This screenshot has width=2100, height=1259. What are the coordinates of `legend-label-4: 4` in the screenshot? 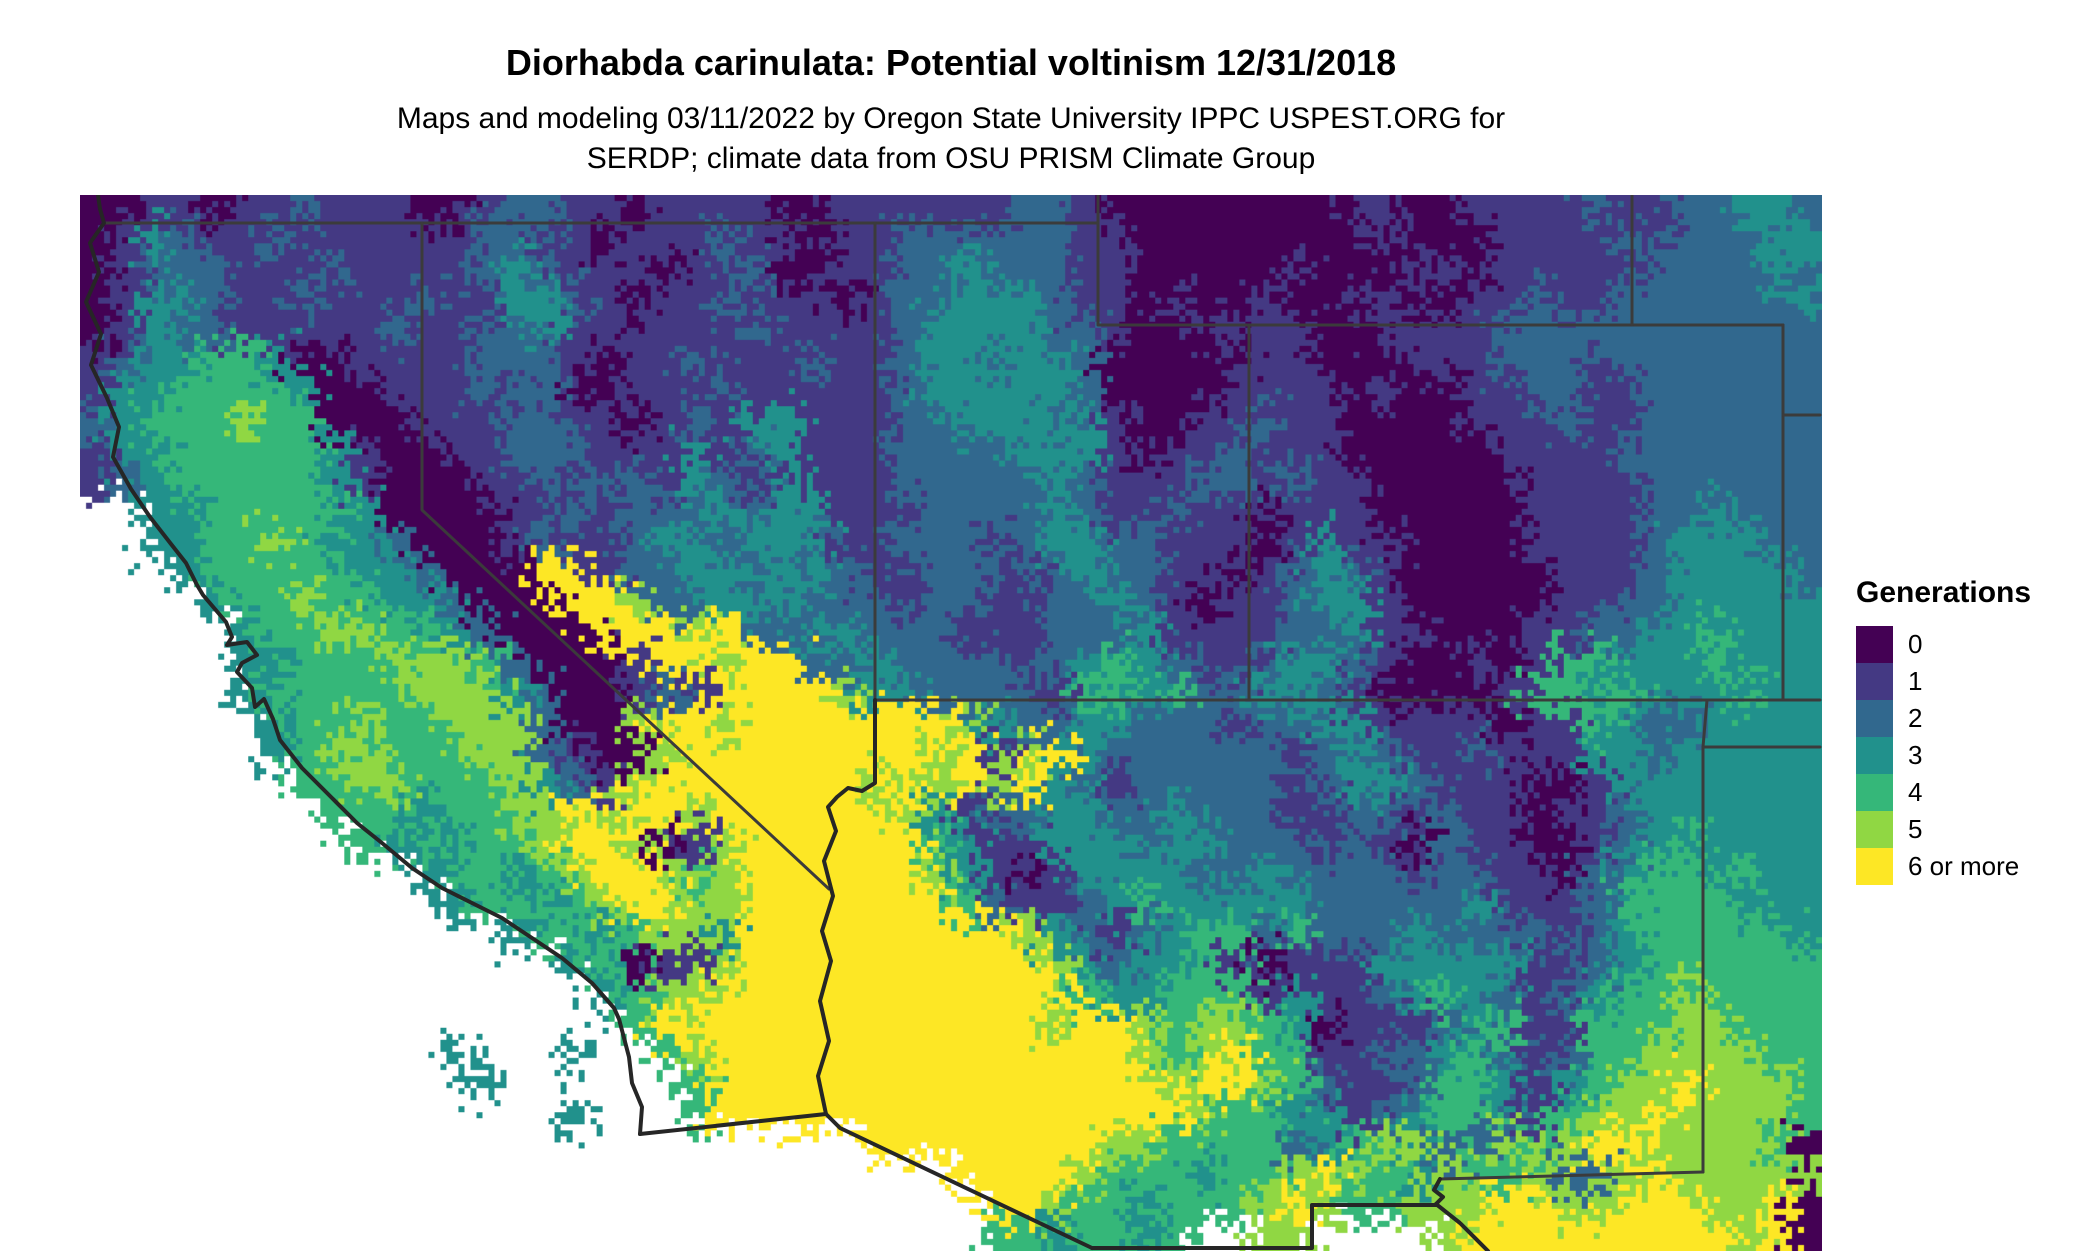 It's located at (1915, 792).